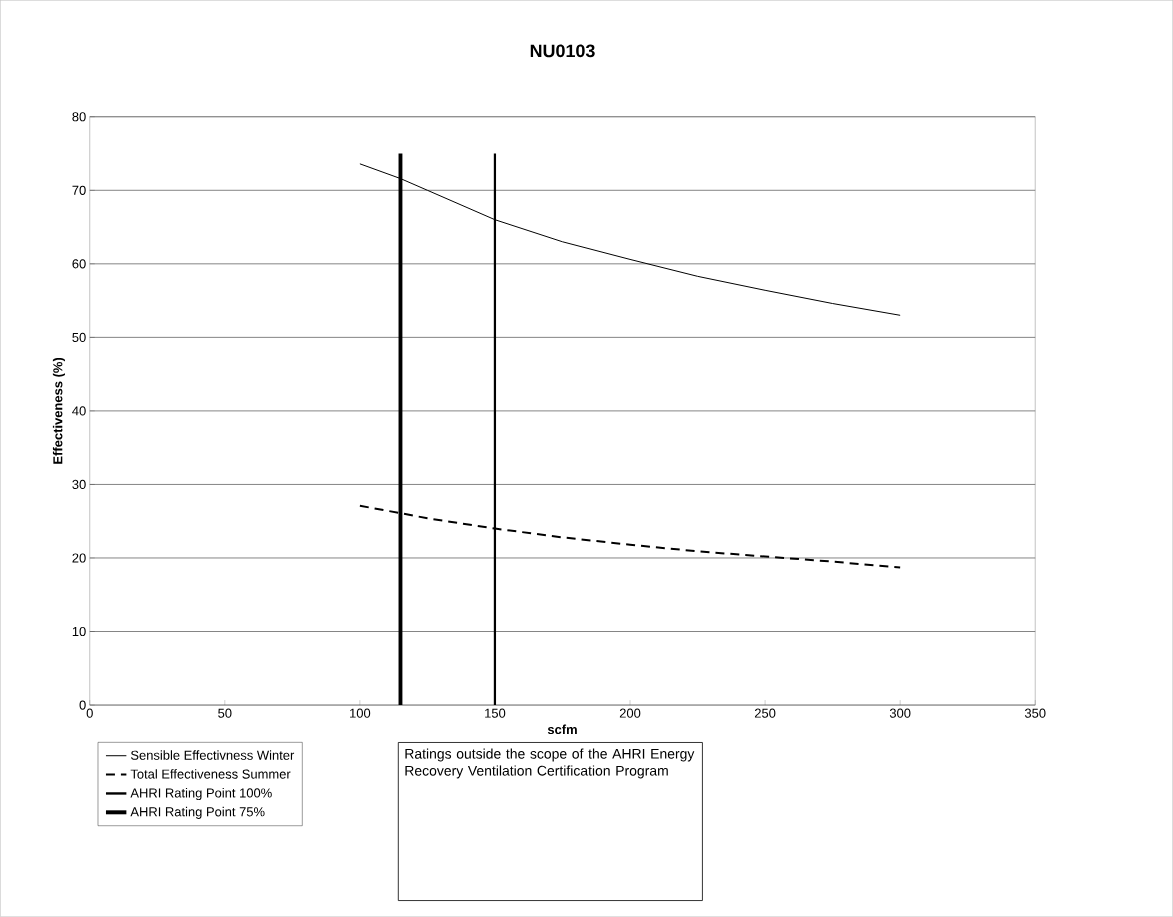  Describe the element at coordinates (79, 264) in the screenshot. I see `y-tick-label: 60` at that location.